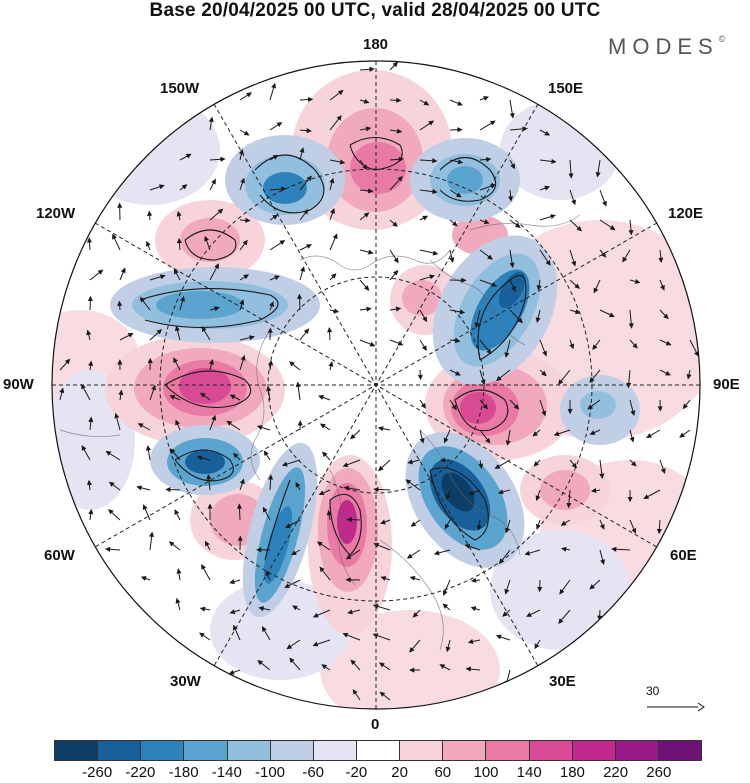 This screenshot has height=783, width=750. Describe the element at coordinates (205, 460) in the screenshot. I see `negative-anomaly-southwest` at that location.